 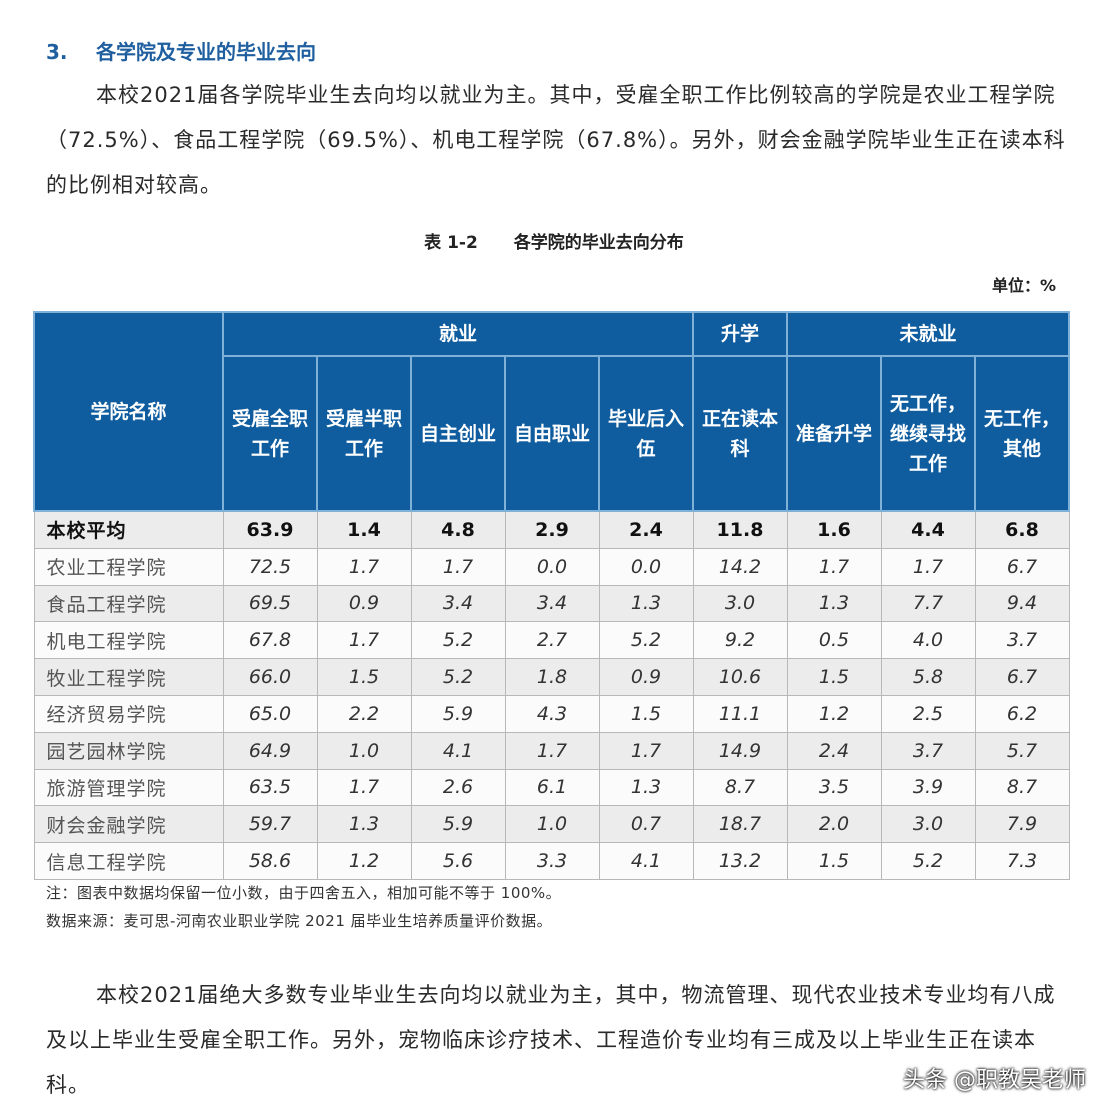 I want to click on cell-value: 5.7, so click(x=1022, y=750).